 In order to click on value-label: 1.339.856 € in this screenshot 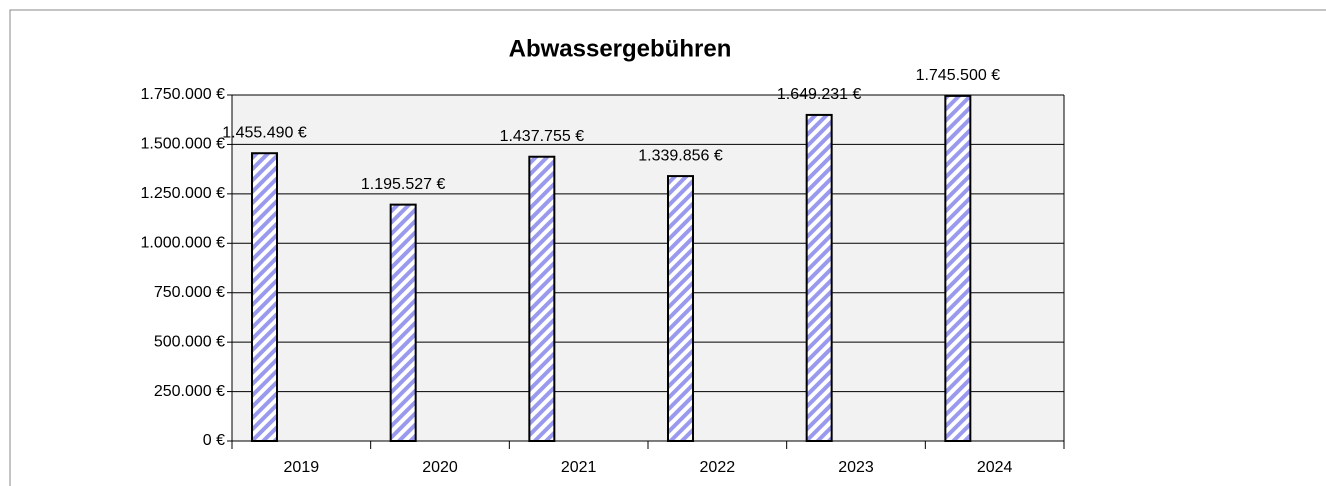, I will do `click(680, 155)`.